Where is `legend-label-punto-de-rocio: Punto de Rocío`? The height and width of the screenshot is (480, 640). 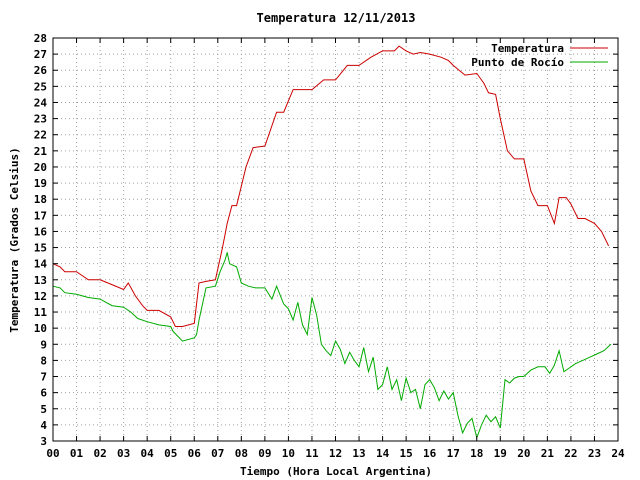 legend-label-punto-de-rocio: Punto de Rocío is located at coordinates (517, 62).